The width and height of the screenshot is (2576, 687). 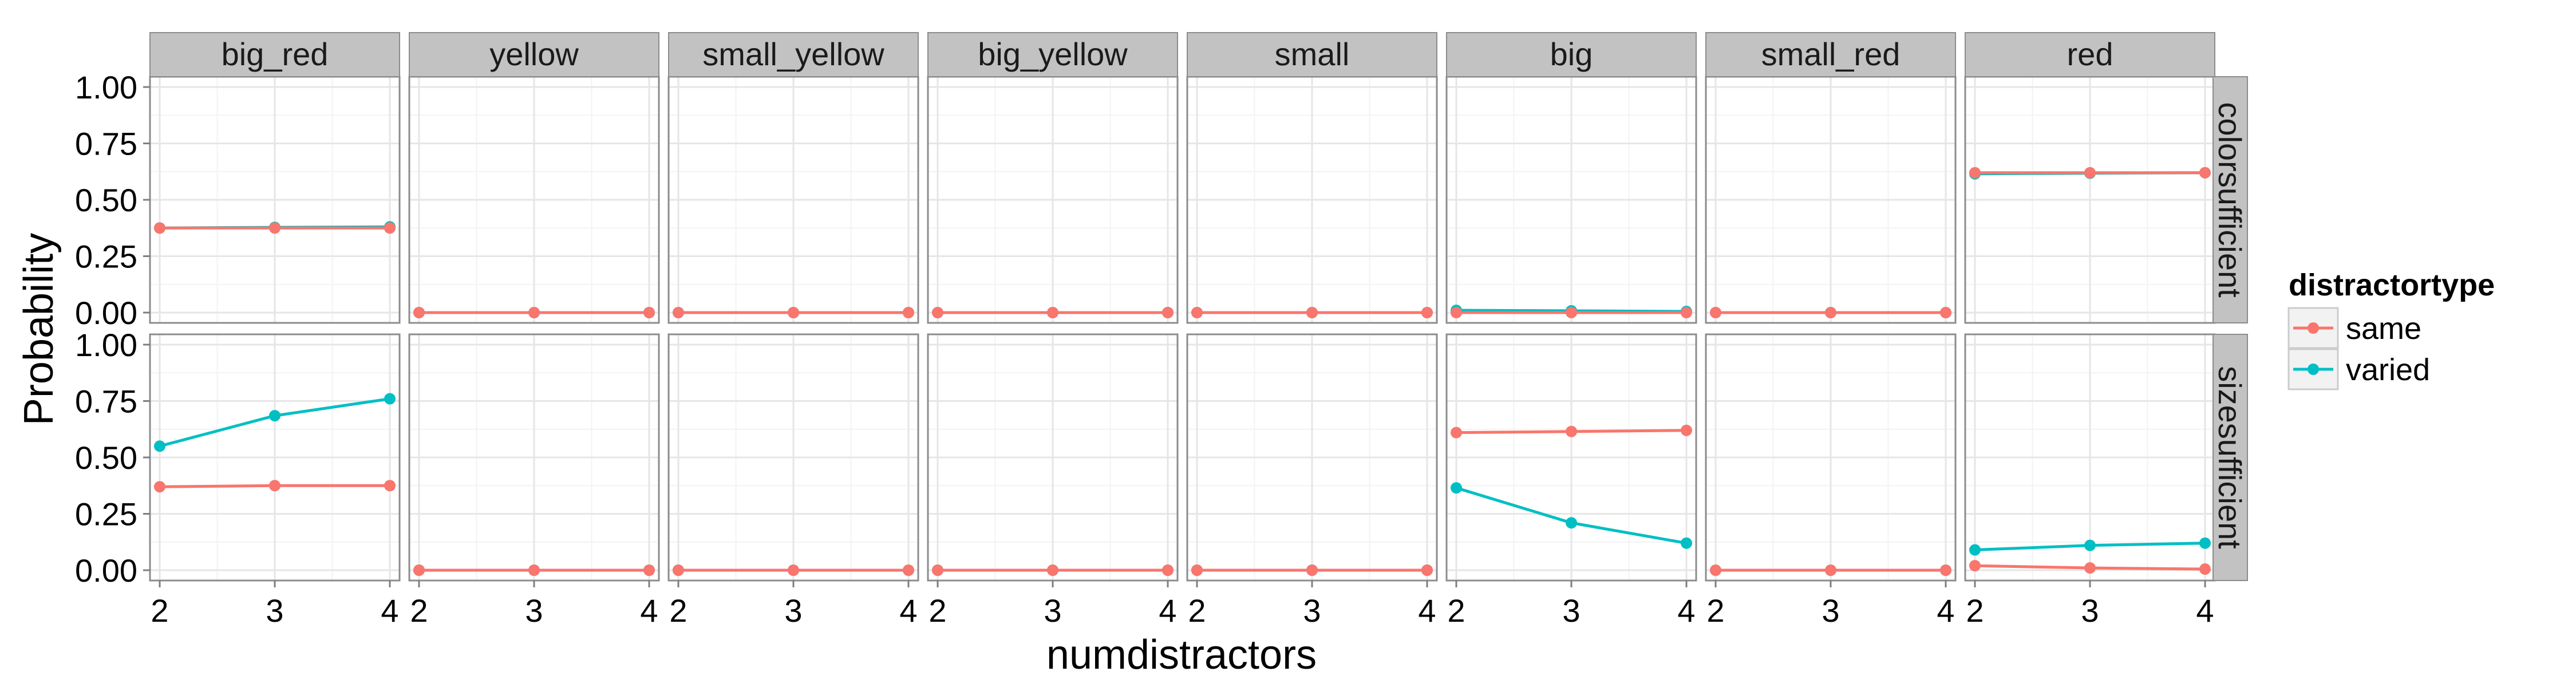 What do you see at coordinates (238, 181) in the screenshot?
I see `panel-colorsufficient-big_red: big_red 0.00 0.25 0.50 0.75 1.00` at bounding box center [238, 181].